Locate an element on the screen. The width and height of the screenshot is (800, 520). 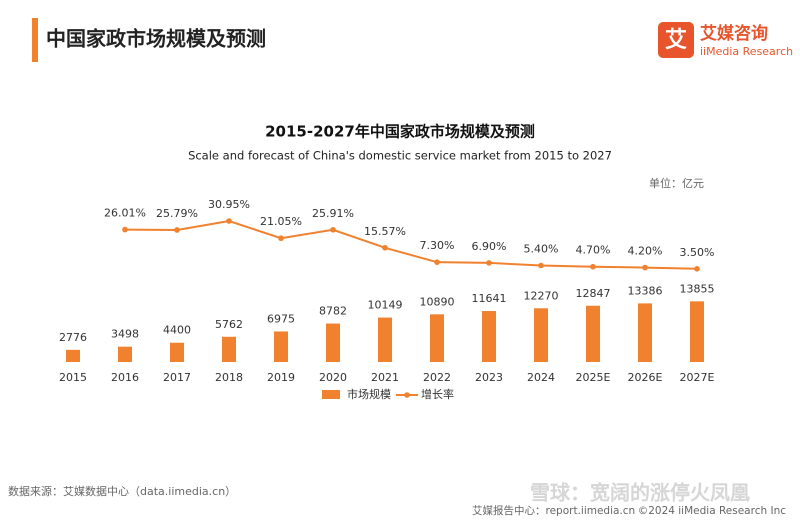
line-value-label: 25.91% is located at coordinates (333, 213).